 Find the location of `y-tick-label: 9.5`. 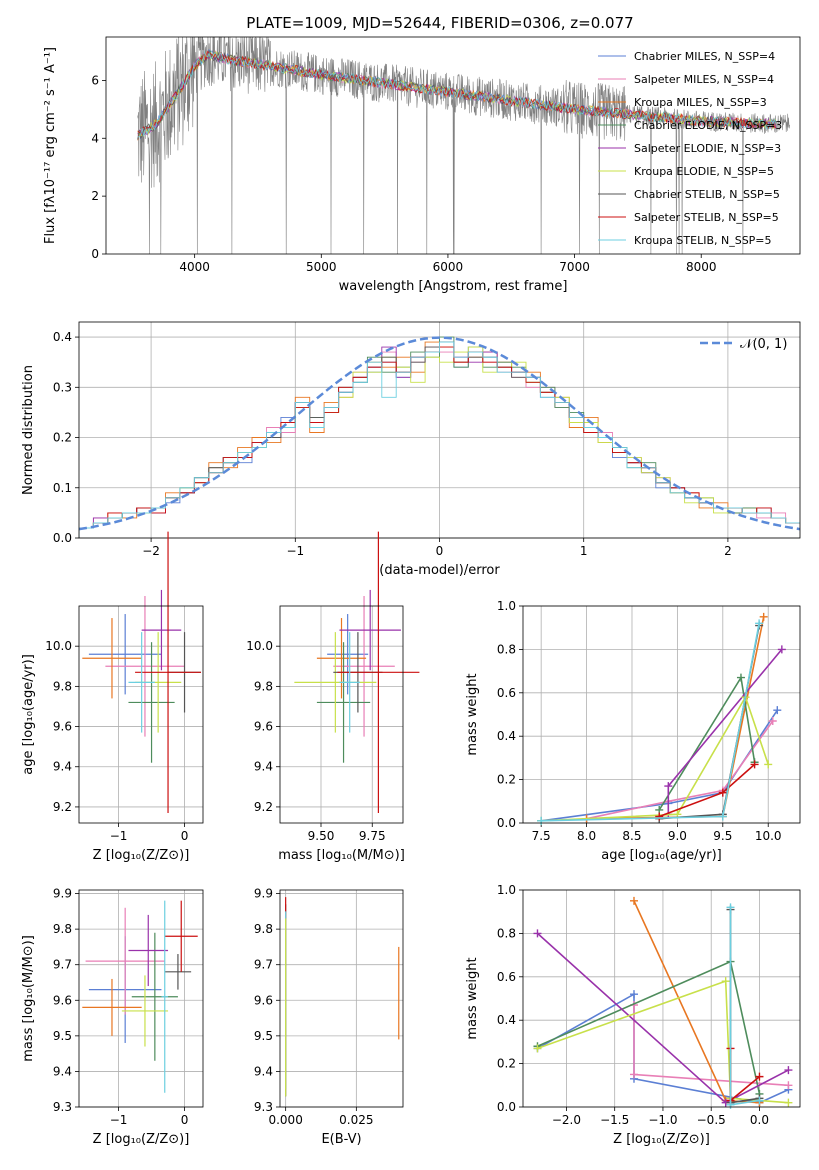

y-tick-label: 9.5 is located at coordinates (263, 1036).